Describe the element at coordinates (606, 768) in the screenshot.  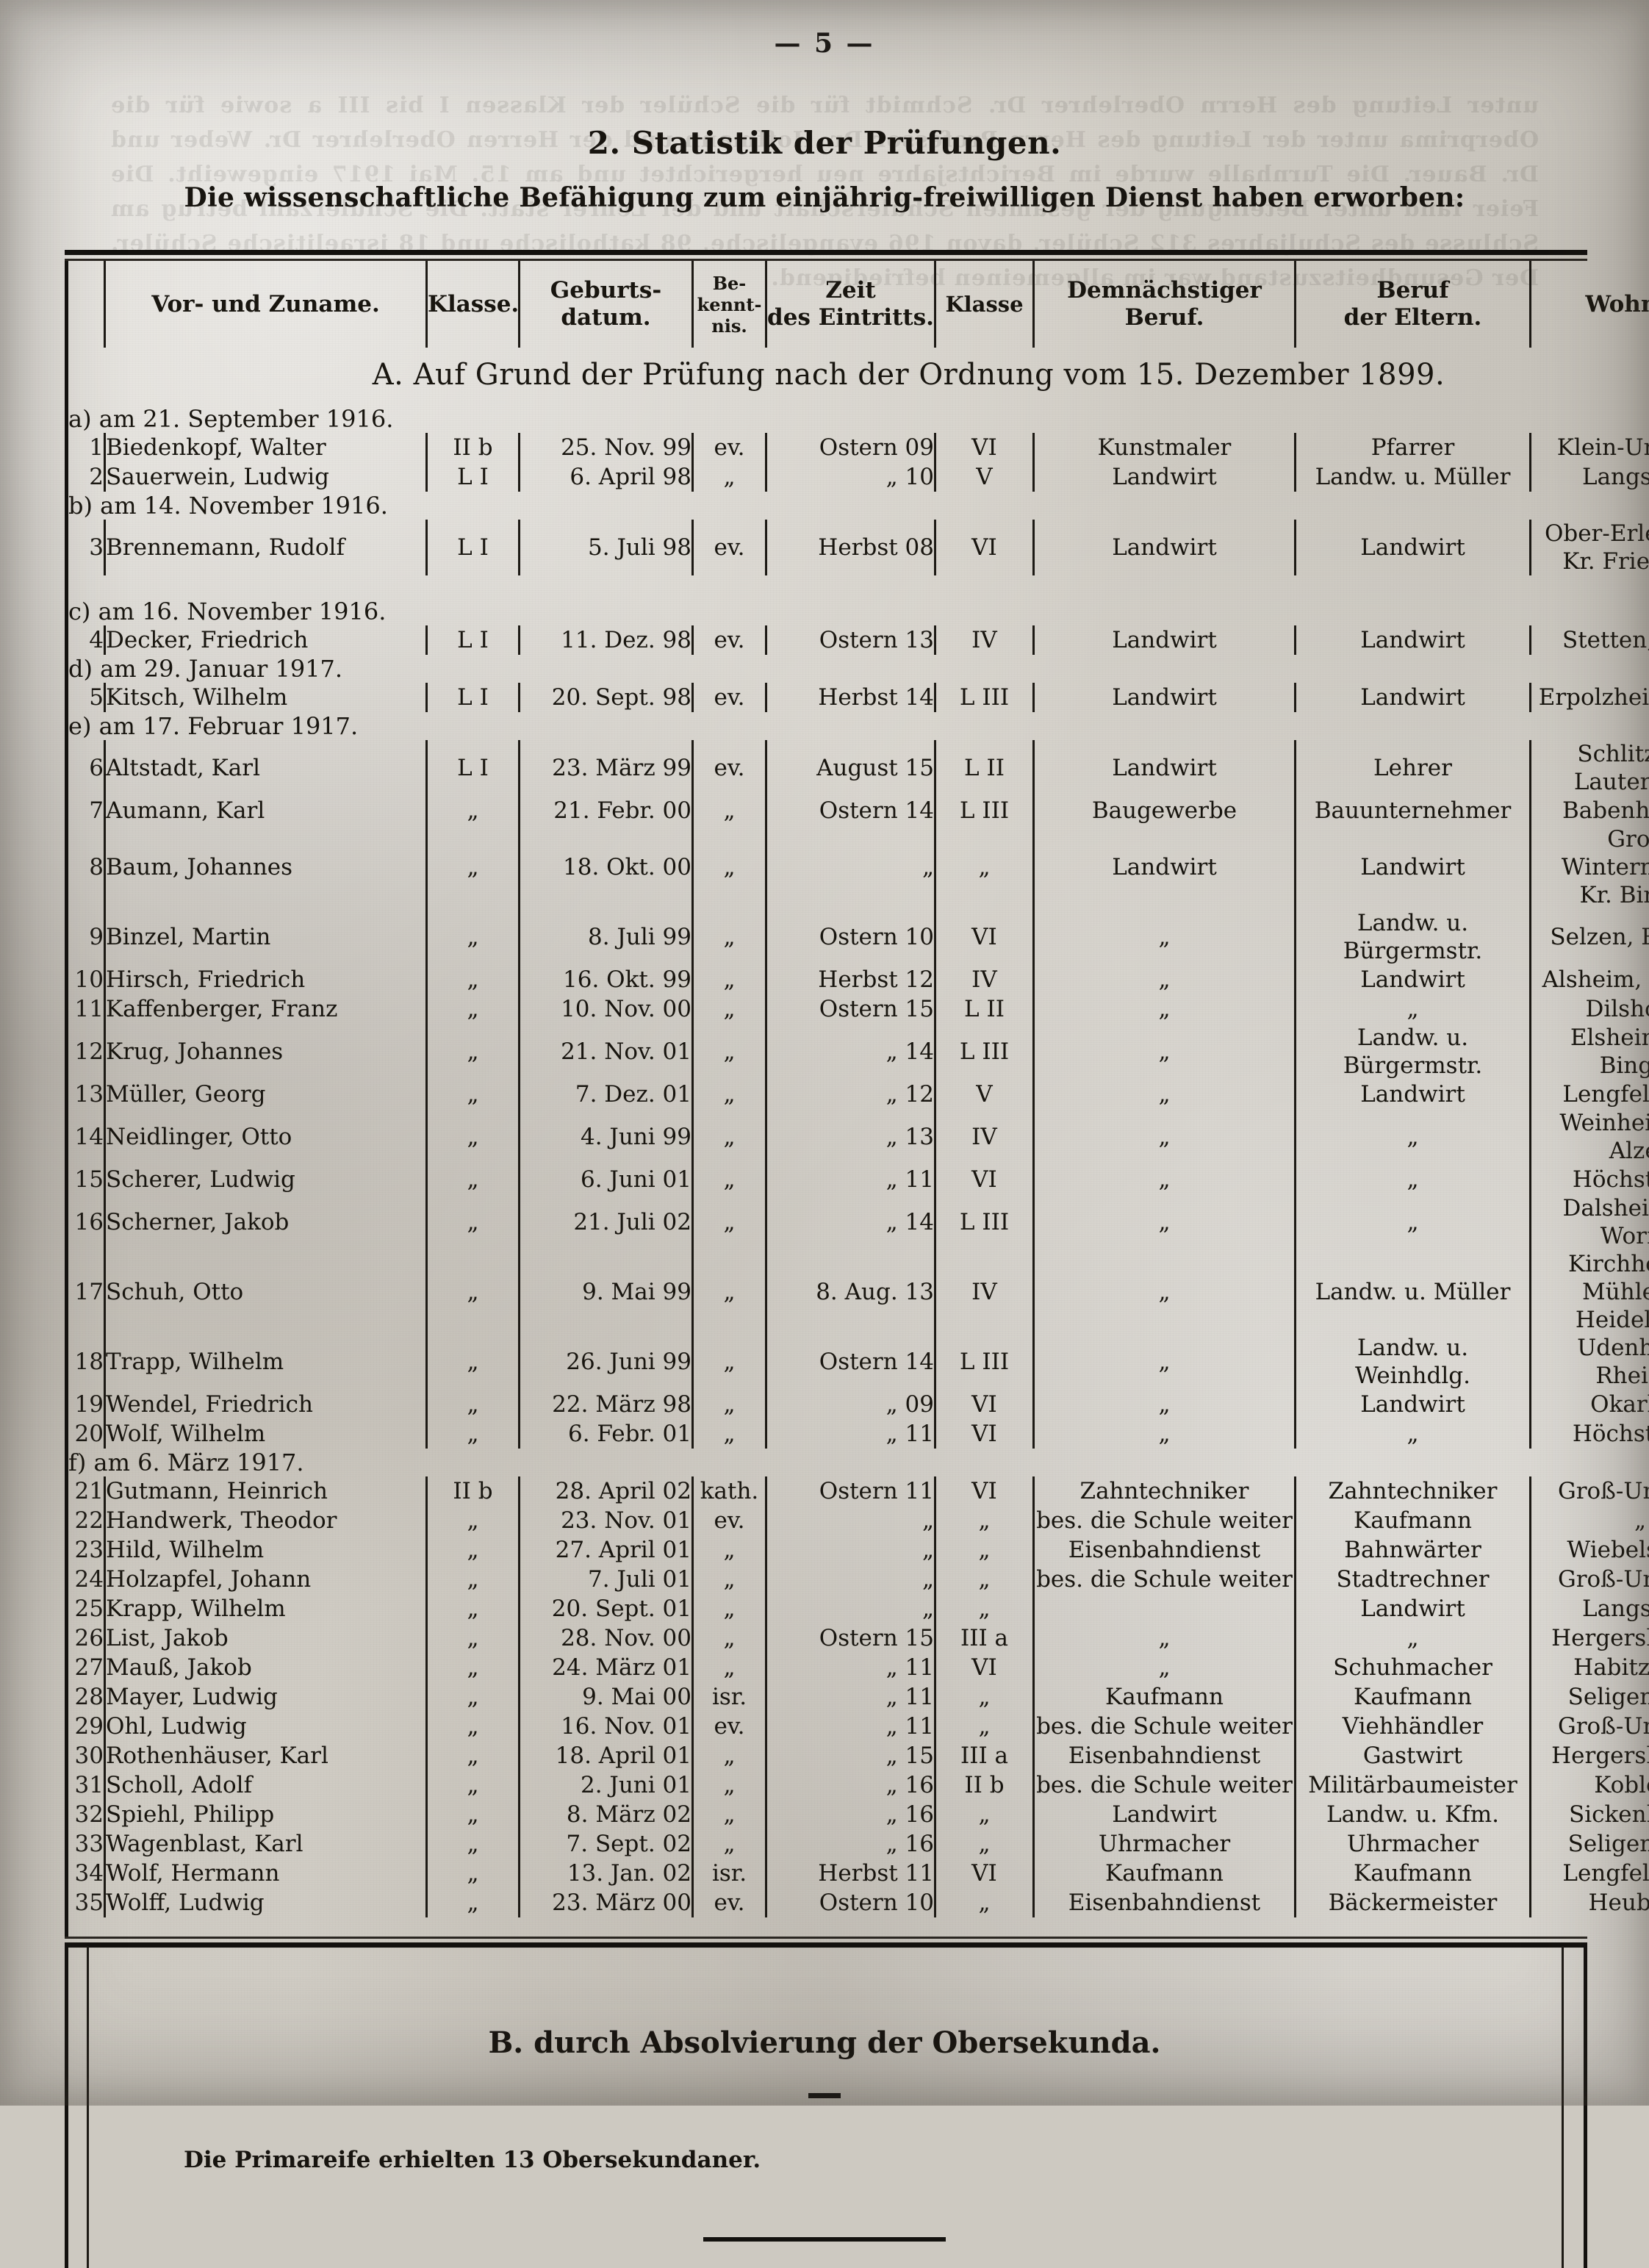
I see `birth-date: 23. März 99` at that location.